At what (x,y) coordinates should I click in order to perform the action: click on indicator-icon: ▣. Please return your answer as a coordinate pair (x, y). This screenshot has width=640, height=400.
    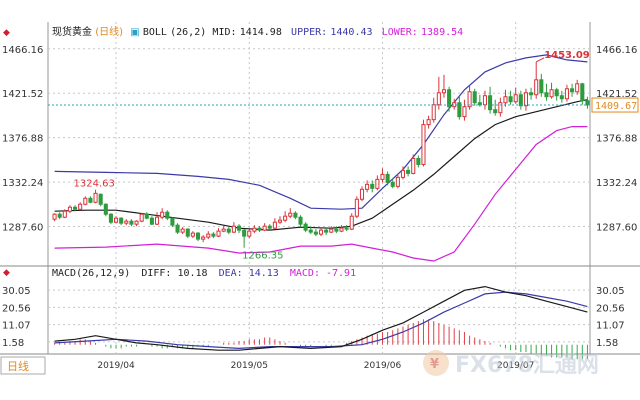
    Looking at the image, I should click on (134, 32).